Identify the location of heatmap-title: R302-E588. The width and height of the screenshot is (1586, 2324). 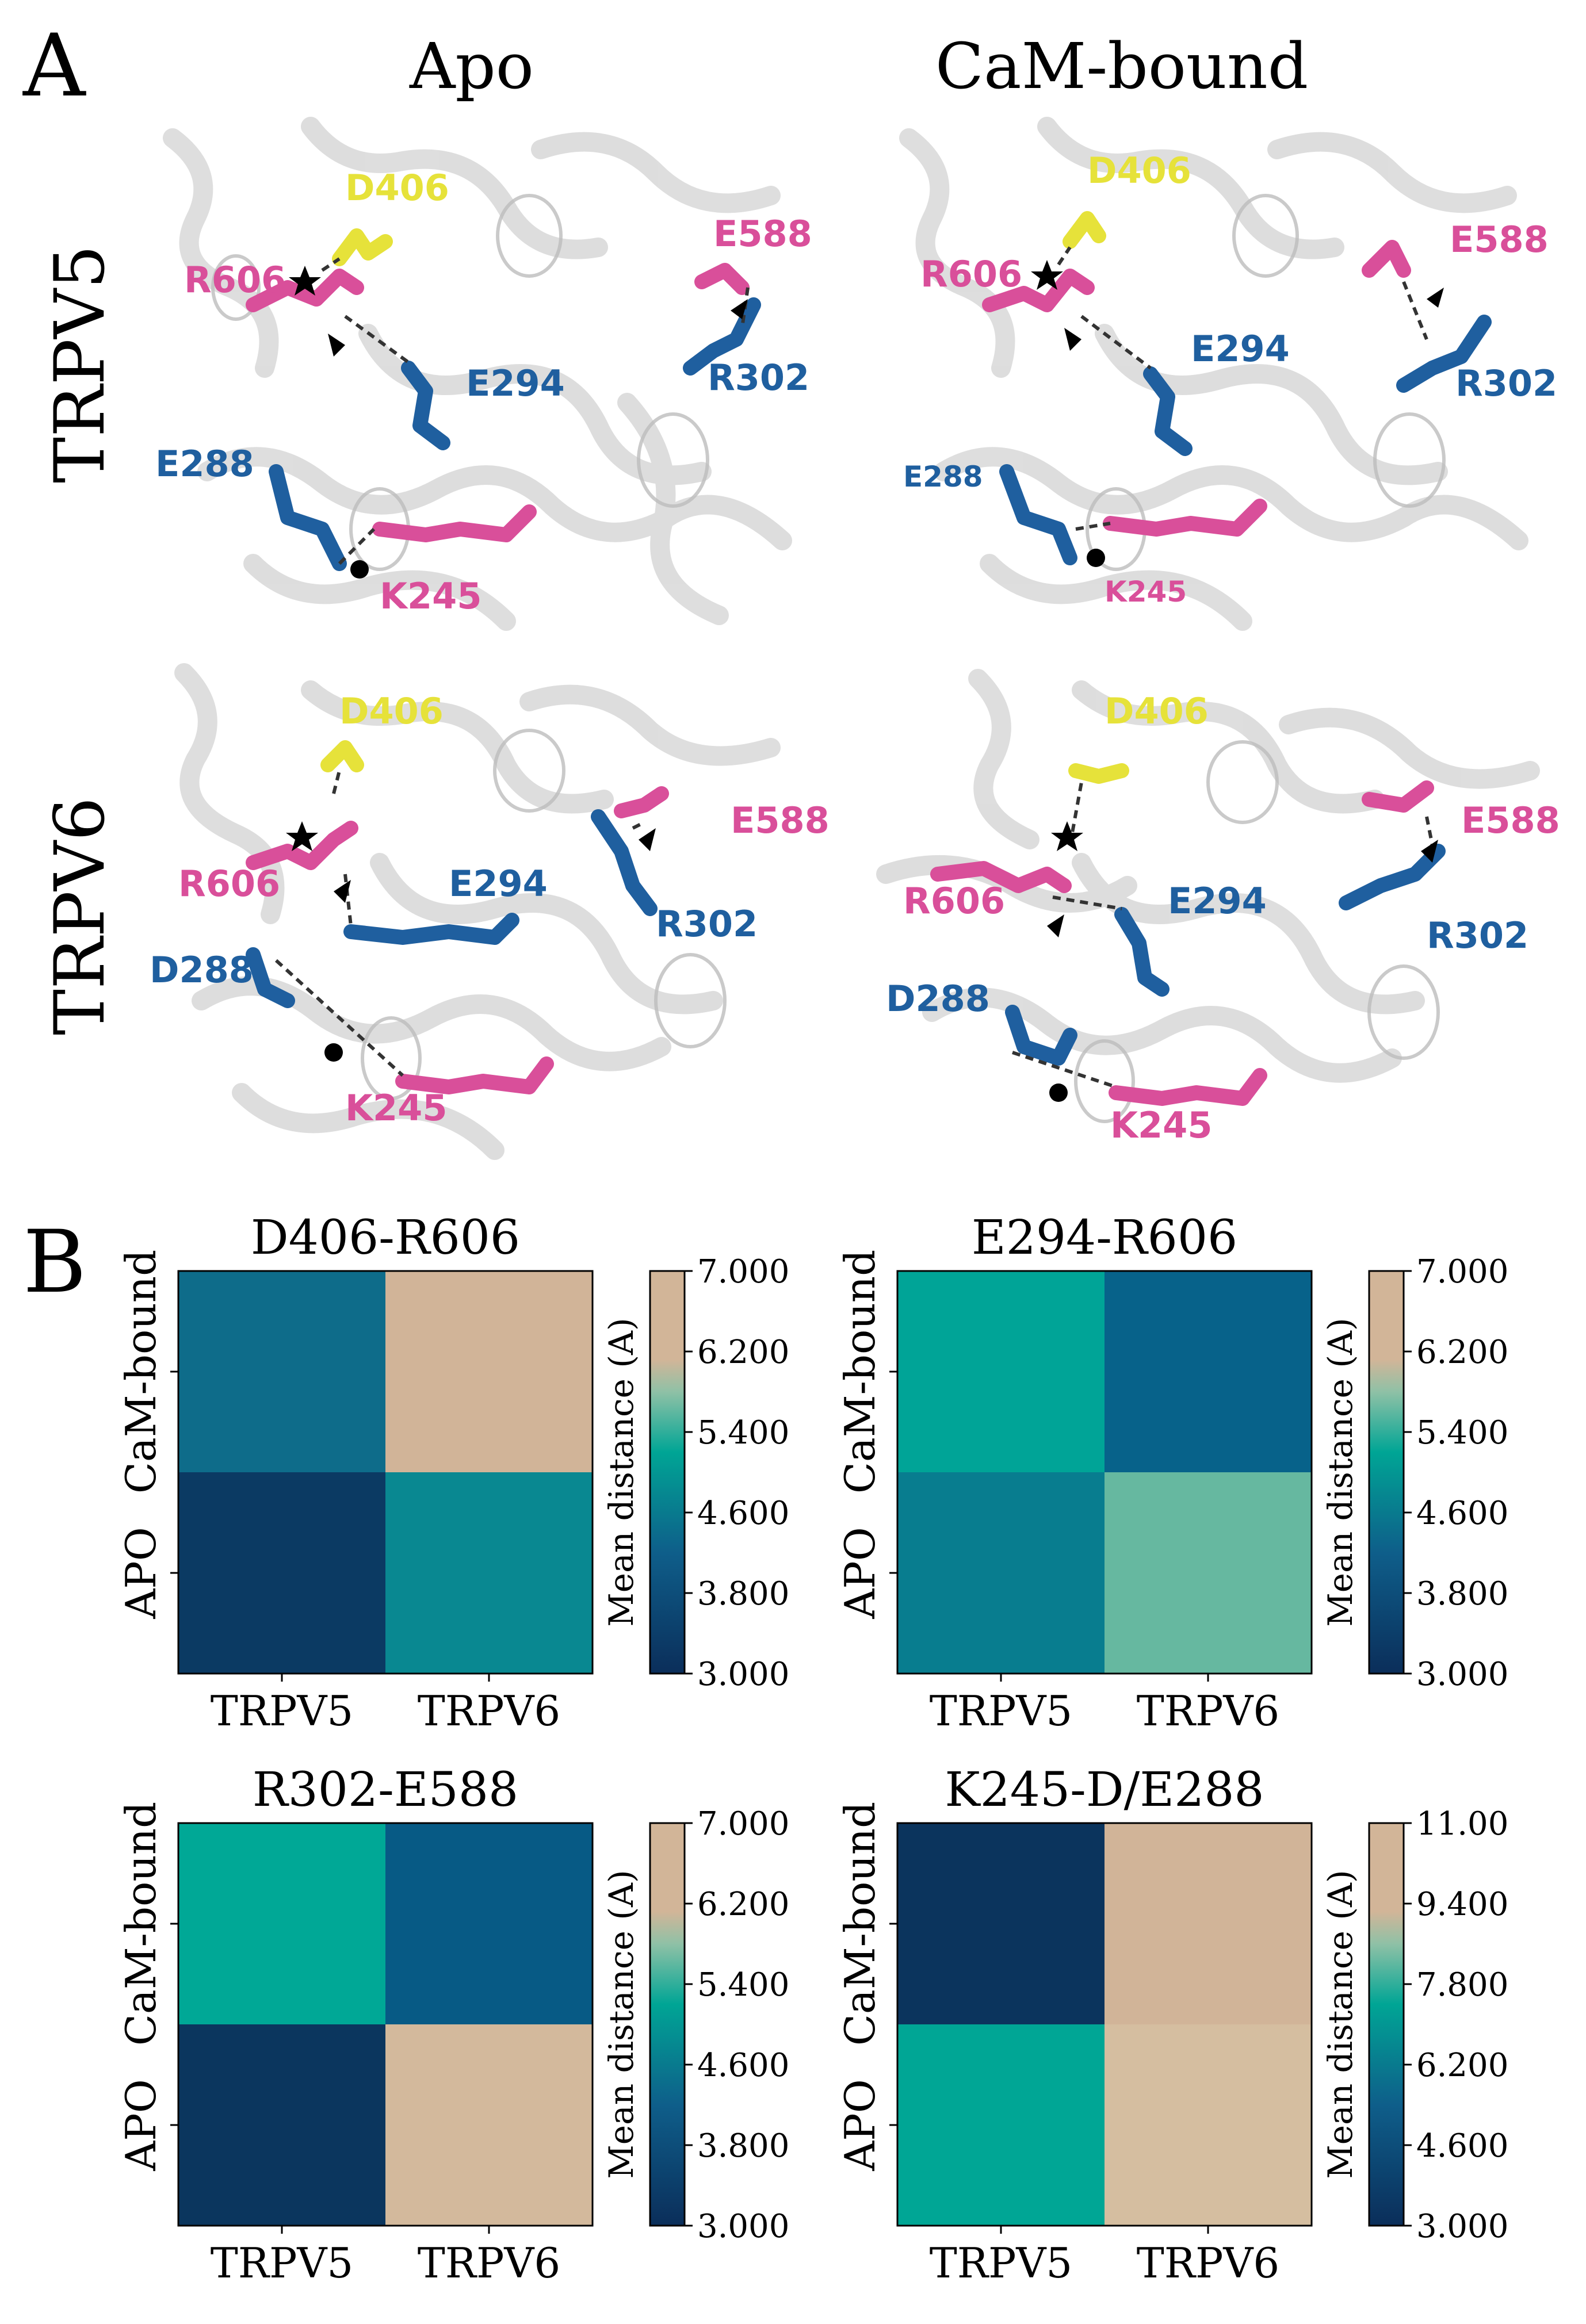
(385, 1791).